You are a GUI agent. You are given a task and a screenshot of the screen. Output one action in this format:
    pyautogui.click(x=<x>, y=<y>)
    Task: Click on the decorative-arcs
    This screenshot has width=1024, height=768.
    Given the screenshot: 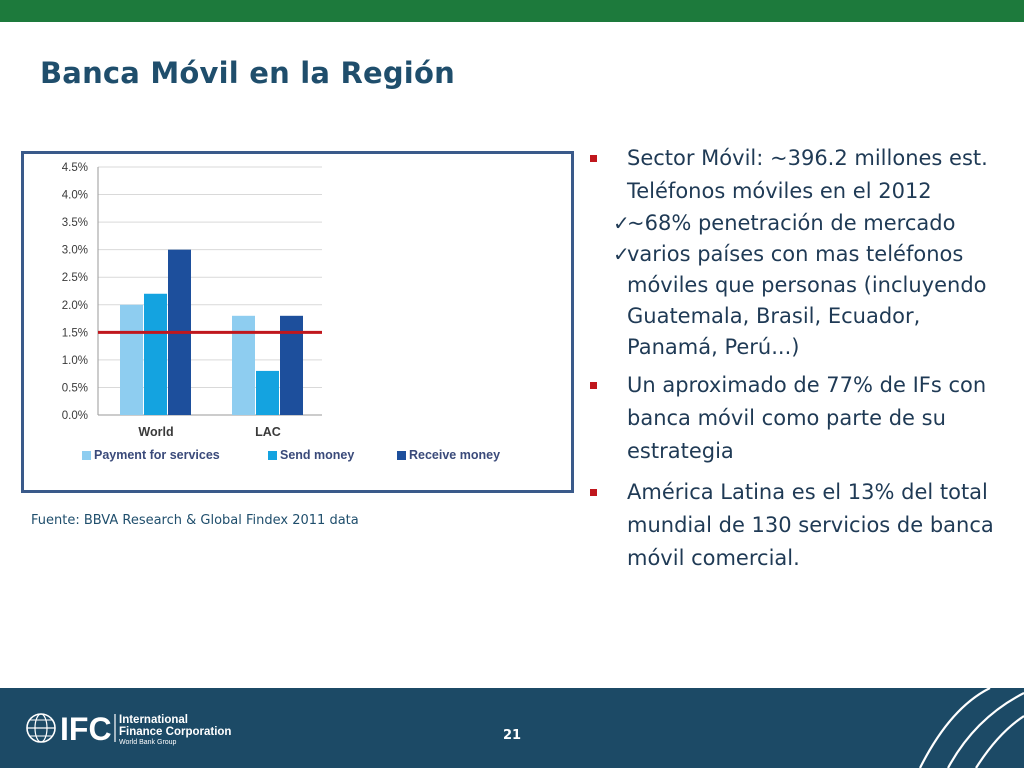 What is the action you would take?
    pyautogui.click(x=971, y=728)
    